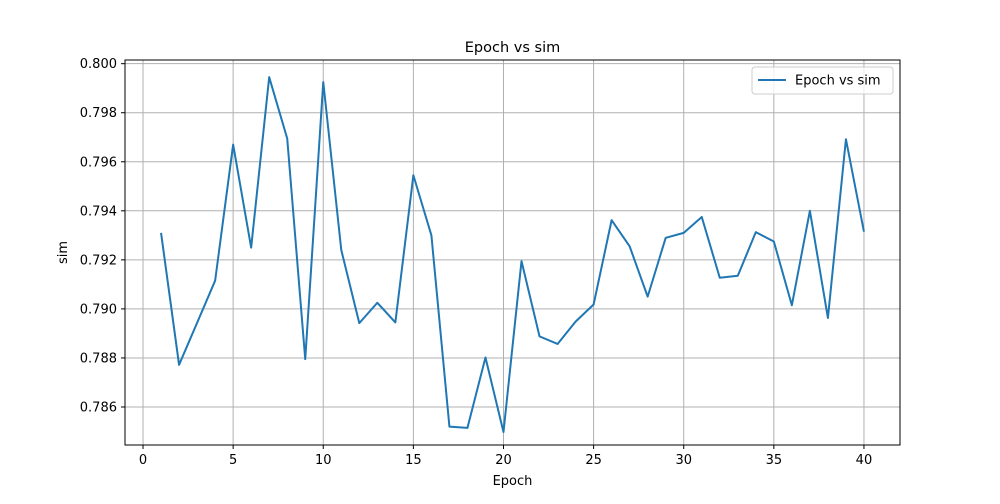  I want to click on y-tick-label: 0.790, so click(98, 309).